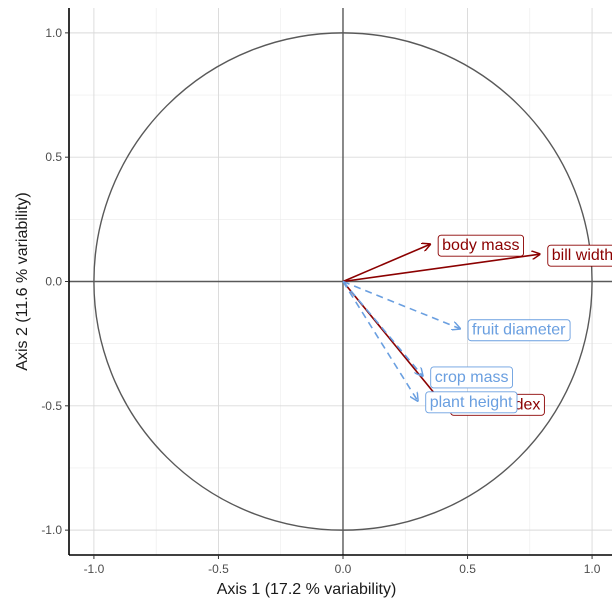  I want to click on vector-label-text: fruit diameter, so click(519, 330).